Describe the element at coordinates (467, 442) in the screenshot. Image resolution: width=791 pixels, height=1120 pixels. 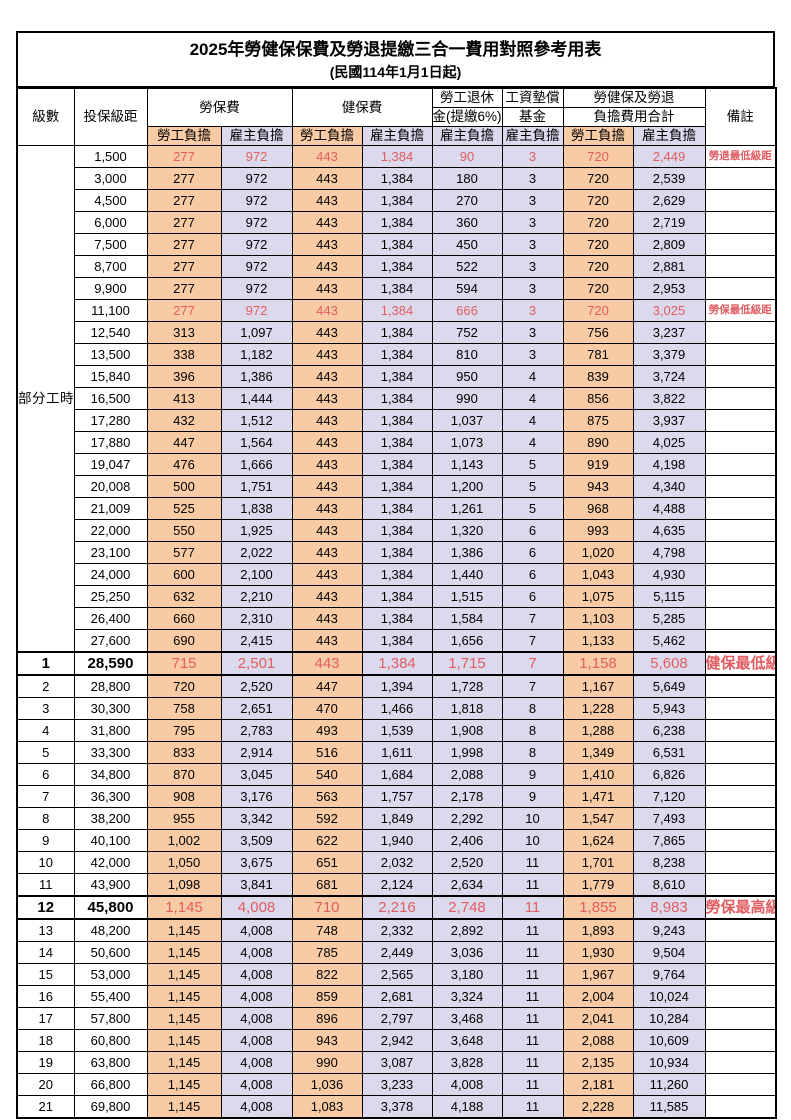
I see `value-cell: 1,073` at that location.